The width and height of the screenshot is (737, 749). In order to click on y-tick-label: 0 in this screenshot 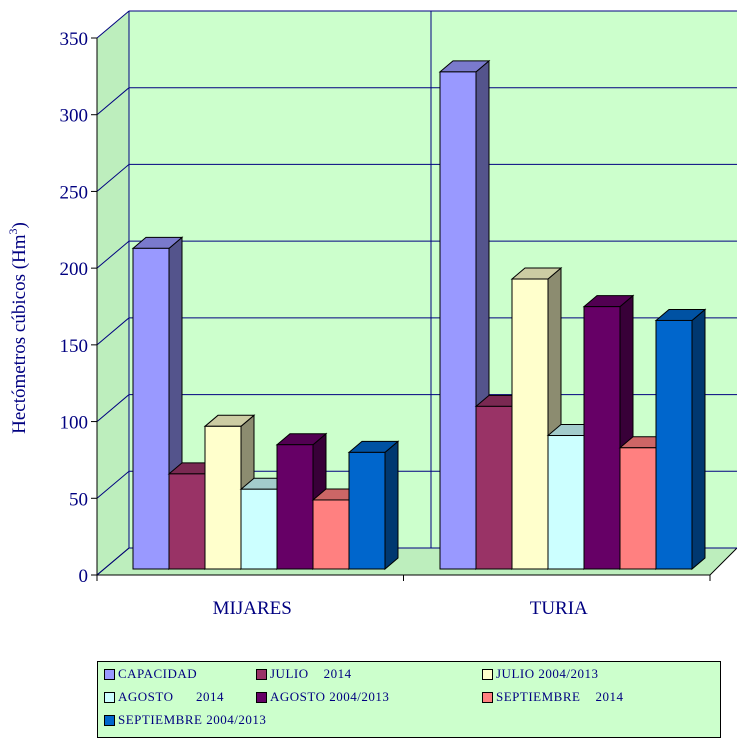, I will do `click(84, 576)`.